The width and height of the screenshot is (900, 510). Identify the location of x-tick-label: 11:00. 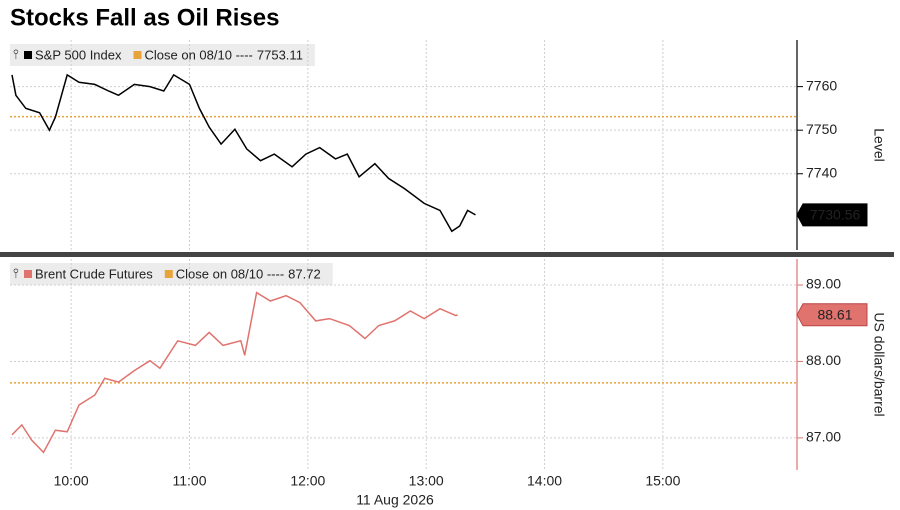
(189, 481).